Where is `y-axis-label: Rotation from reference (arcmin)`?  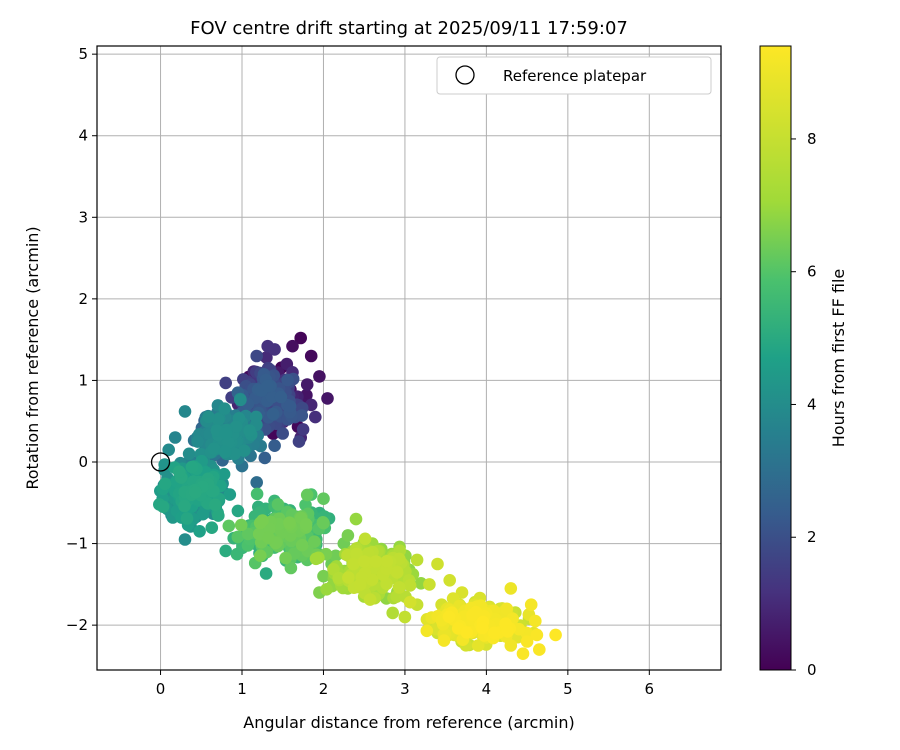
y-axis-label: Rotation from reference (arcmin) is located at coordinates (32, 357).